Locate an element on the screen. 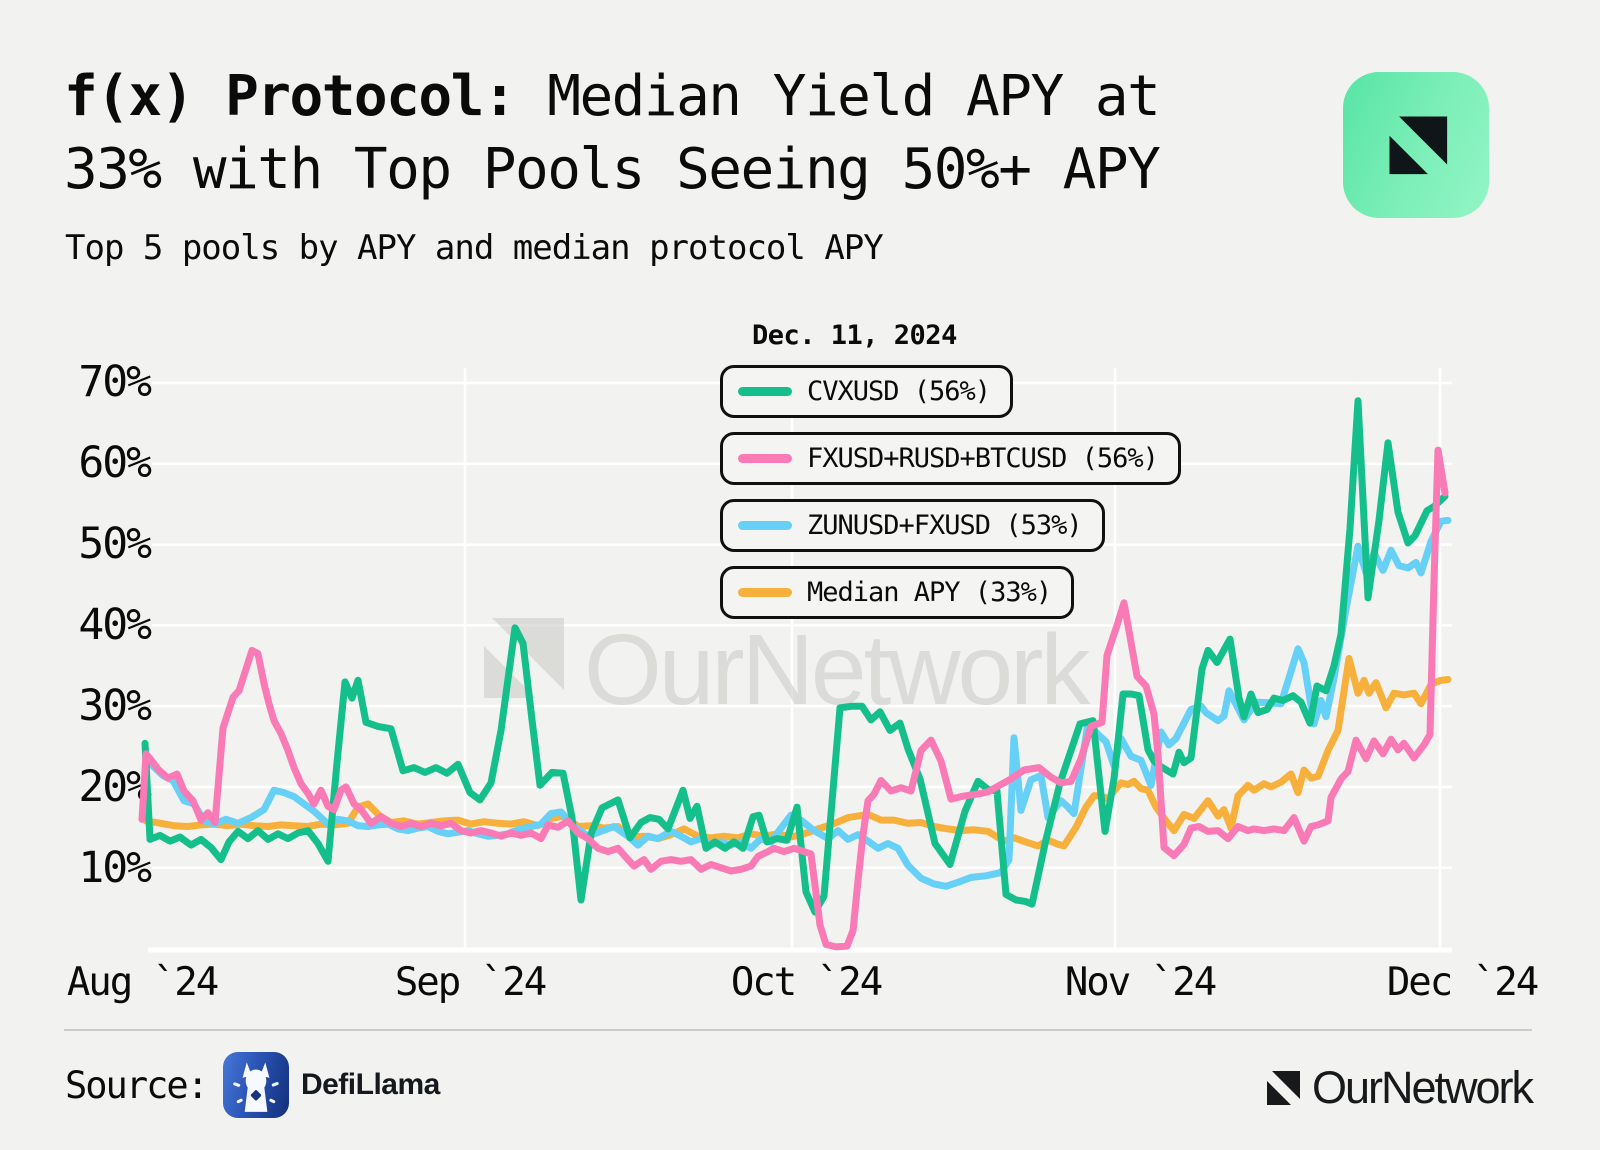 The image size is (1600, 1150). n-mark-icon is located at coordinates (1418, 145).